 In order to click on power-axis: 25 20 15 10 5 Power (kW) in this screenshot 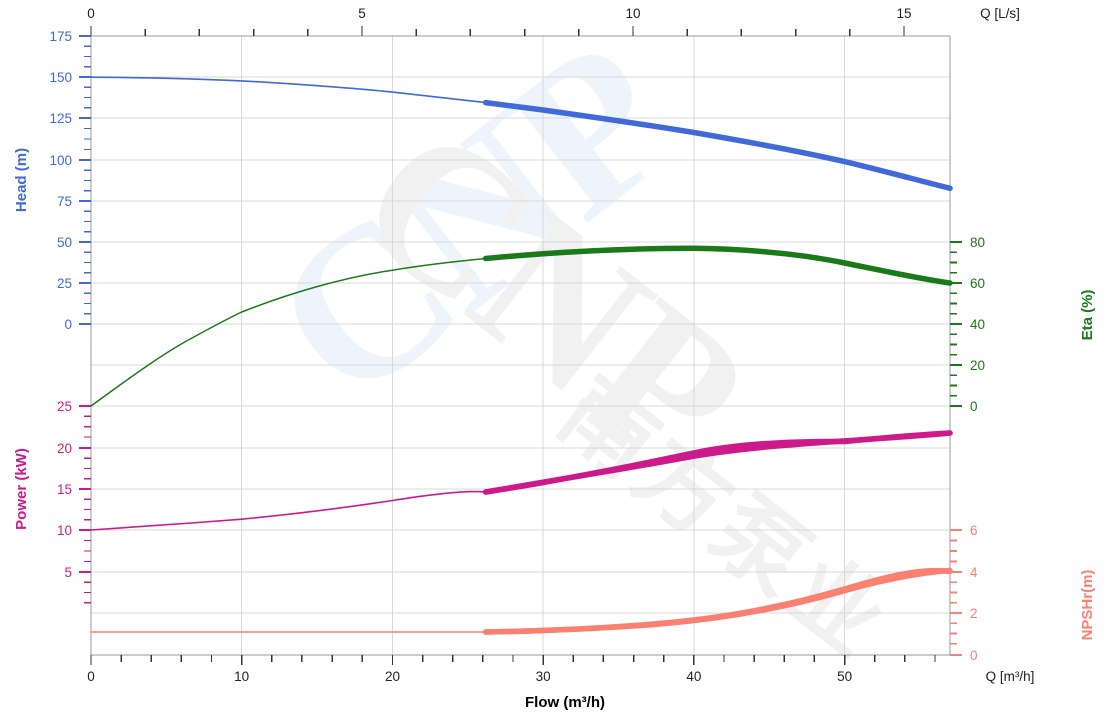, I will do `click(52, 501)`.